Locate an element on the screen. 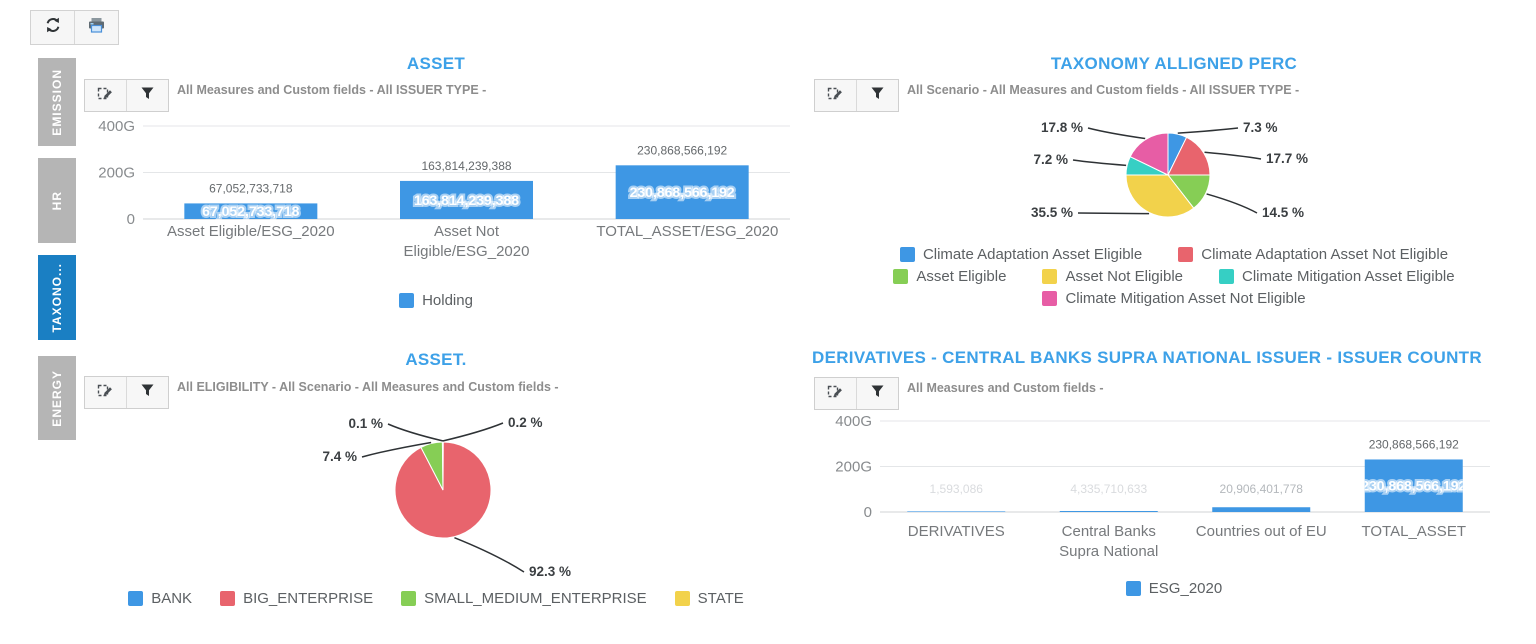 The width and height of the screenshot is (1536, 644). chart-title: TAXONOMY ALLIGNED PERC is located at coordinates (1174, 63).